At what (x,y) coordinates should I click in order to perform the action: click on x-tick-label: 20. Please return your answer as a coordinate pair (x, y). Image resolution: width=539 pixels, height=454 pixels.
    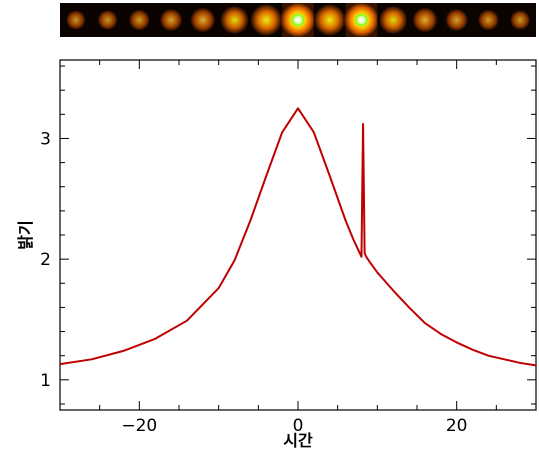
    Looking at the image, I should click on (457, 426).